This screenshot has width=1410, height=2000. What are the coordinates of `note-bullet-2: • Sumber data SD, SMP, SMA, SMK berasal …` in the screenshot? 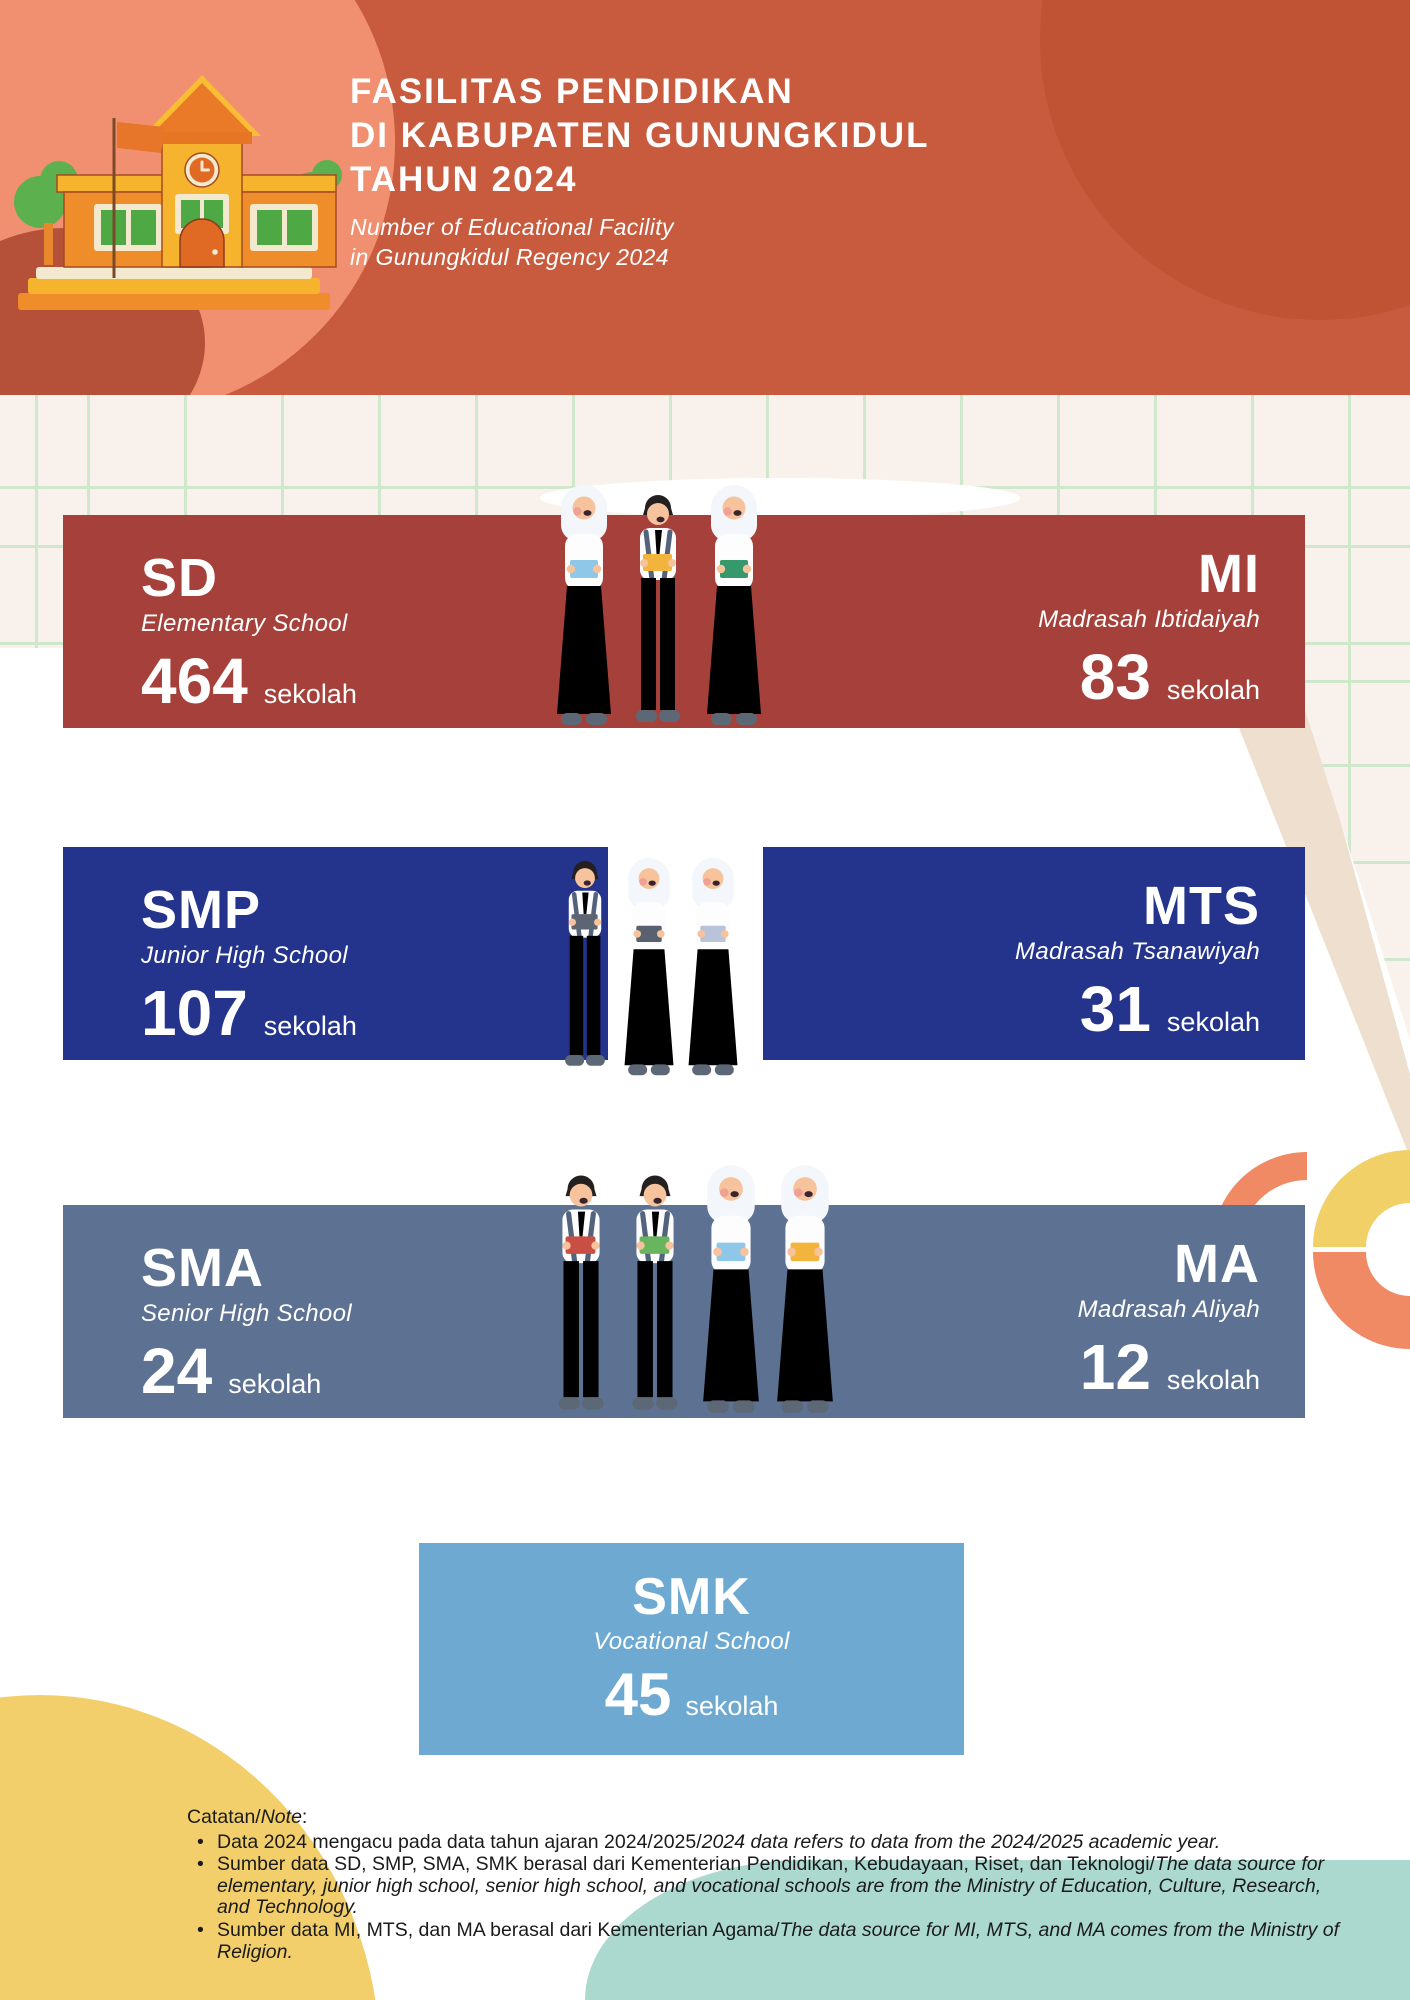 It's located at (771, 1886).